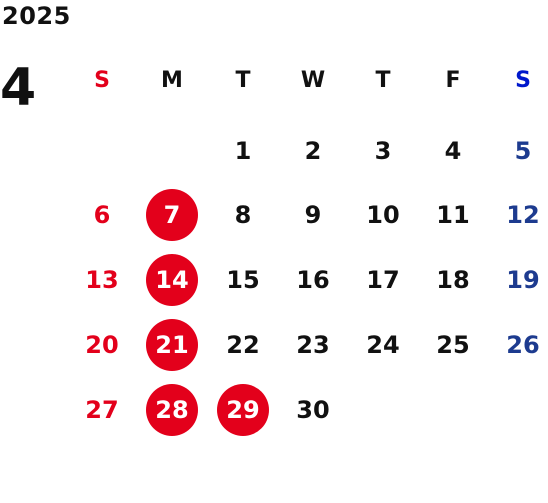  I want to click on date-11: 11, so click(453, 215).